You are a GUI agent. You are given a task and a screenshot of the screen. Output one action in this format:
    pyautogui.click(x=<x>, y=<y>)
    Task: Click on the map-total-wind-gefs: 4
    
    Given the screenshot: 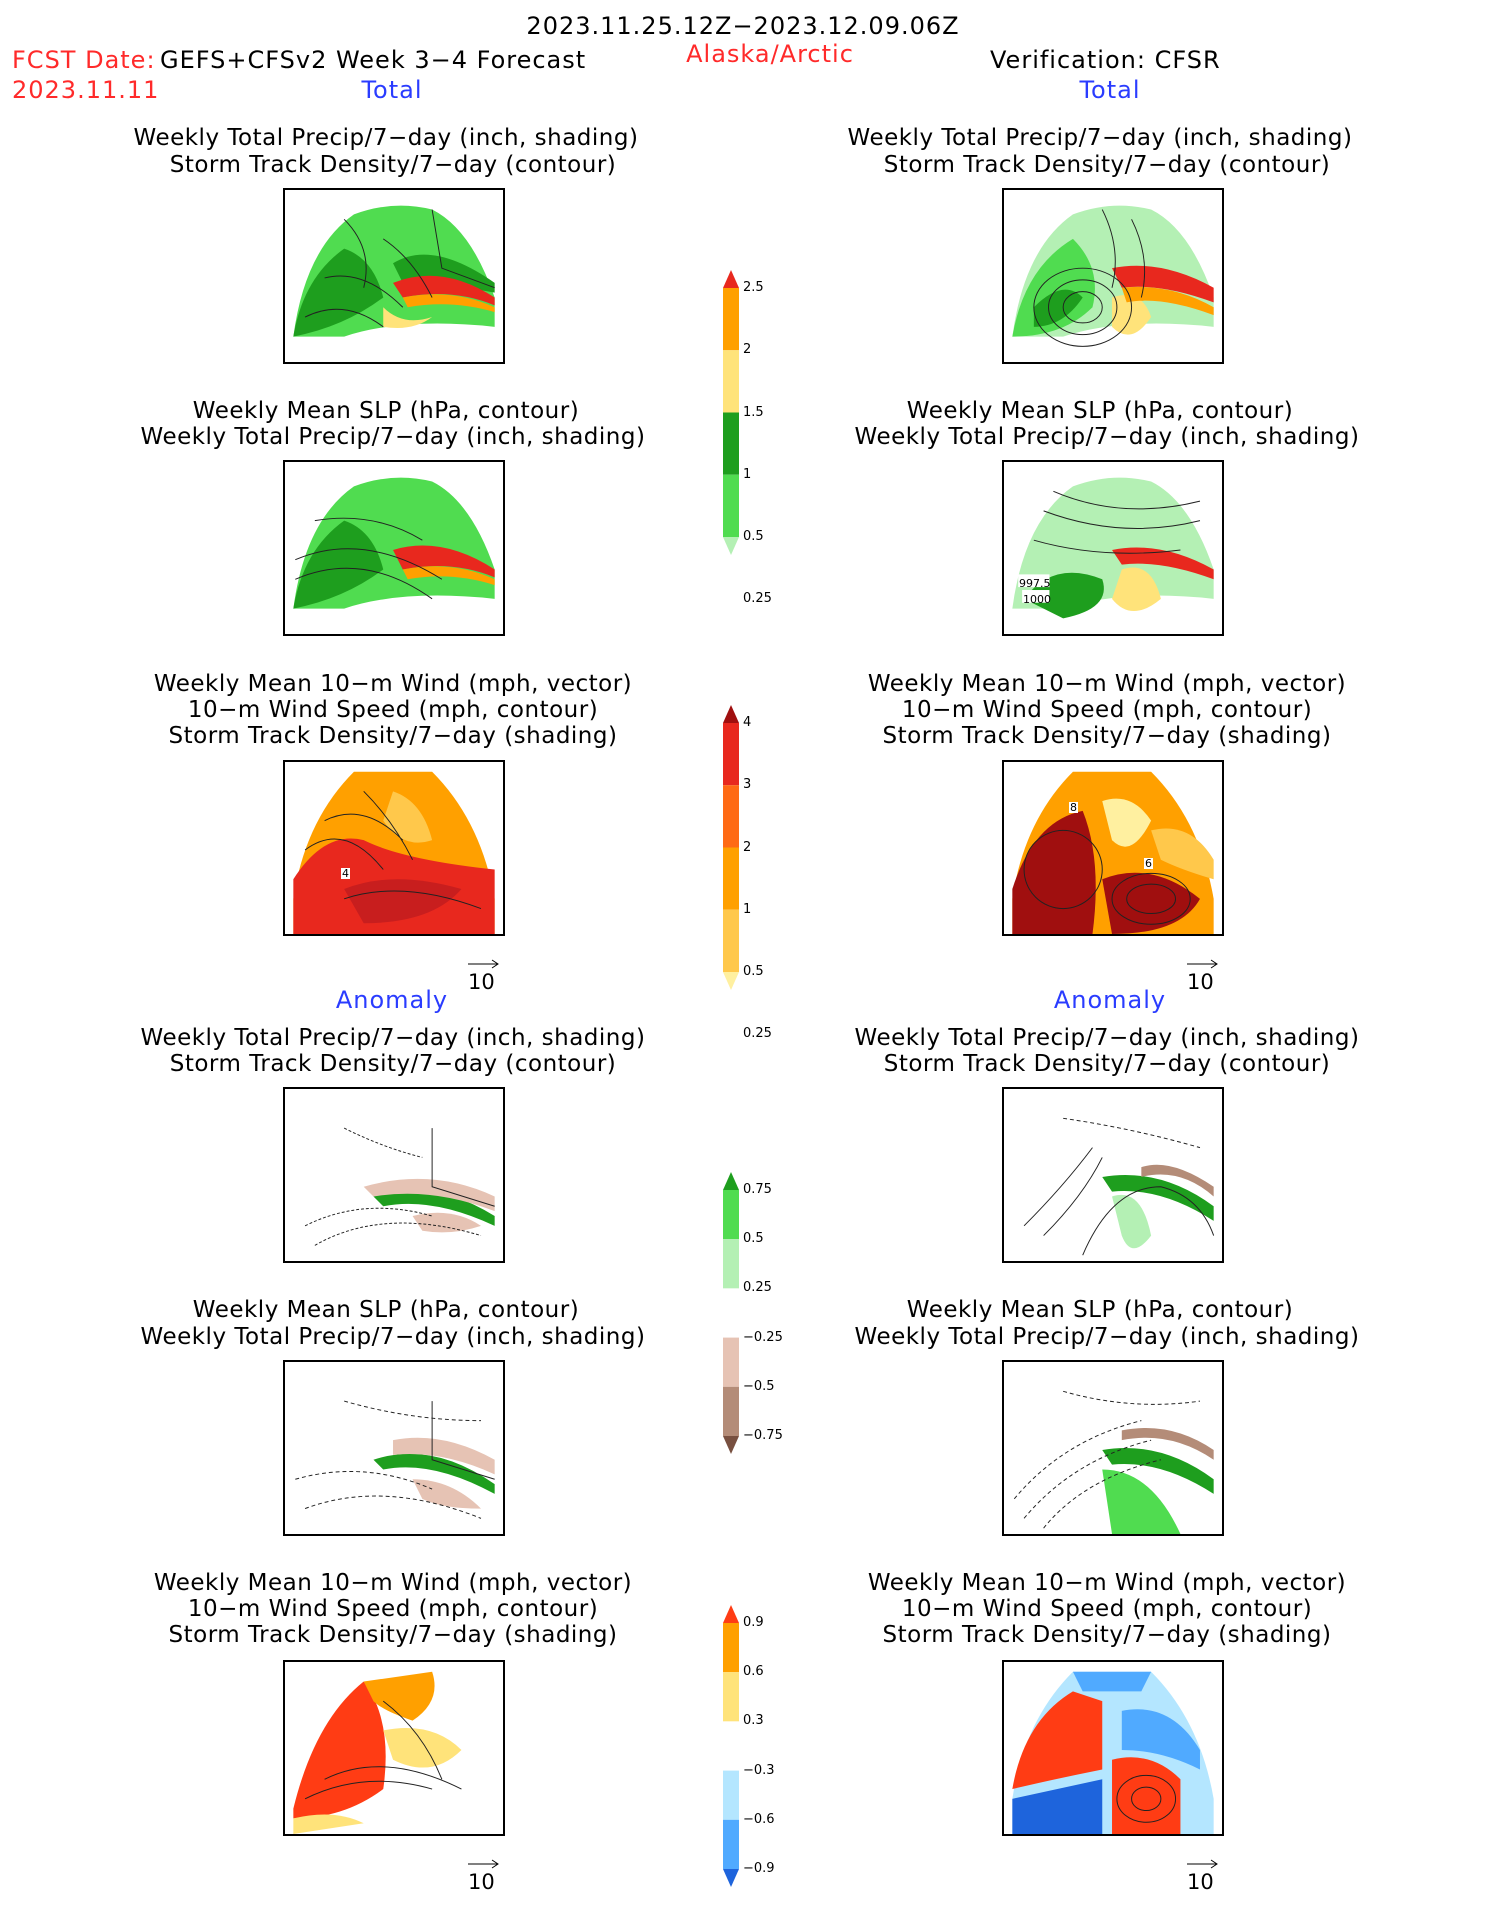 What is the action you would take?
    pyautogui.click(x=394, y=848)
    